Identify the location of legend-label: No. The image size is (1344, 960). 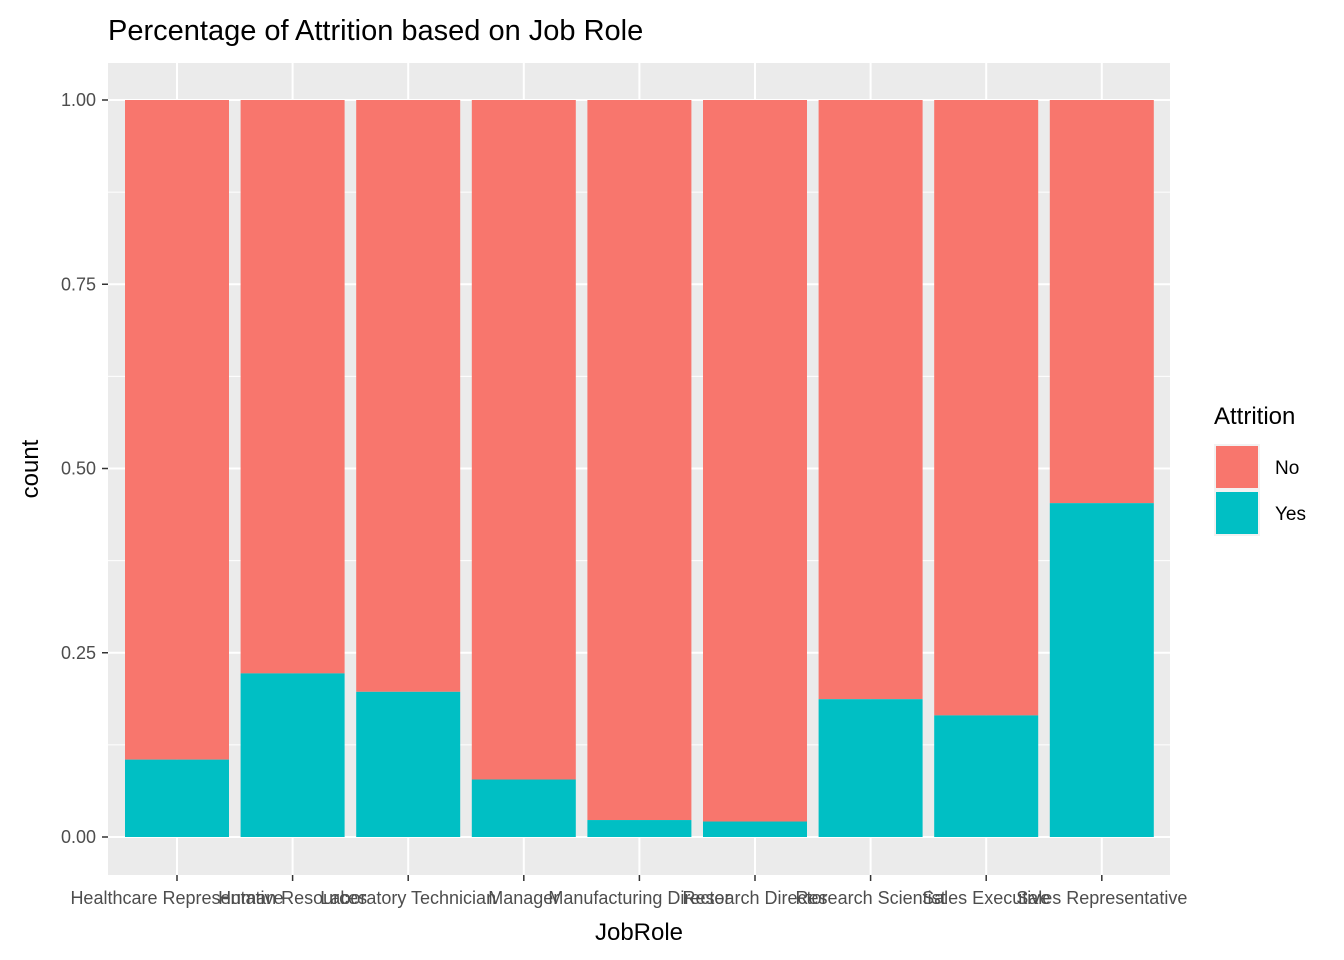
(1287, 468).